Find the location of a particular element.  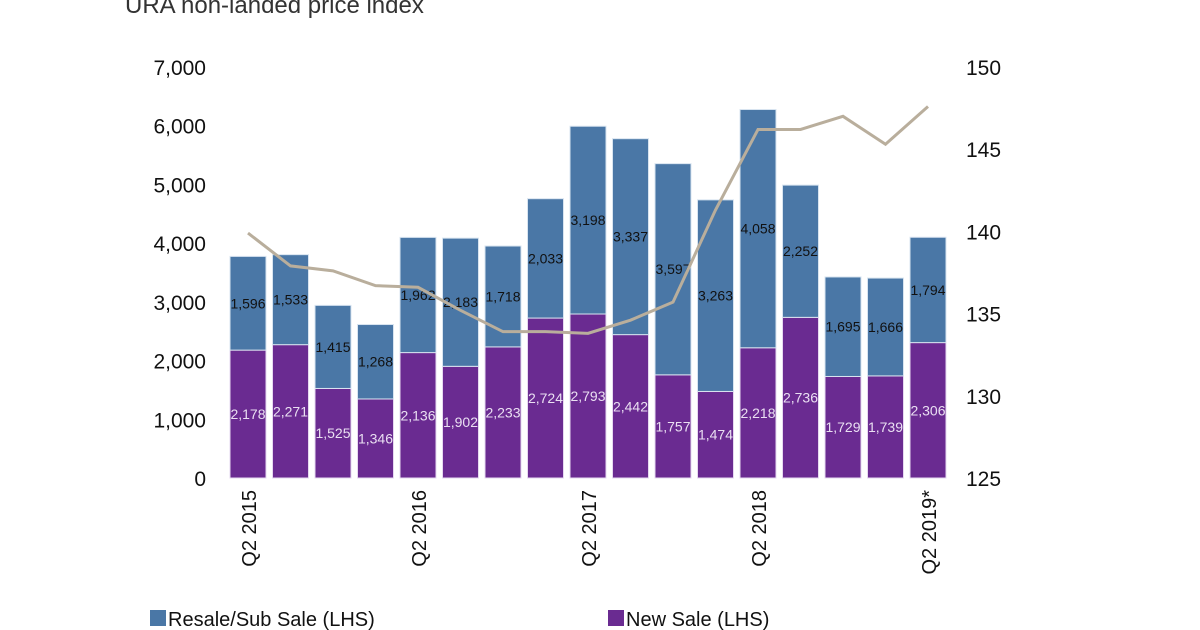

data-label-new-sale: 2,136 is located at coordinates (417, 415).